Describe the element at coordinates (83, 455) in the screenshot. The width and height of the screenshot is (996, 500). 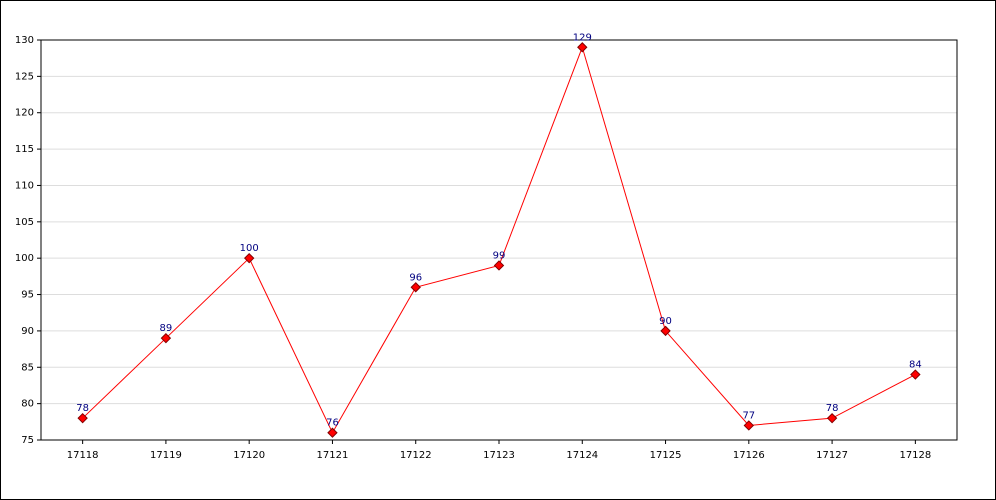
I see `x-tick-label: 17118` at that location.